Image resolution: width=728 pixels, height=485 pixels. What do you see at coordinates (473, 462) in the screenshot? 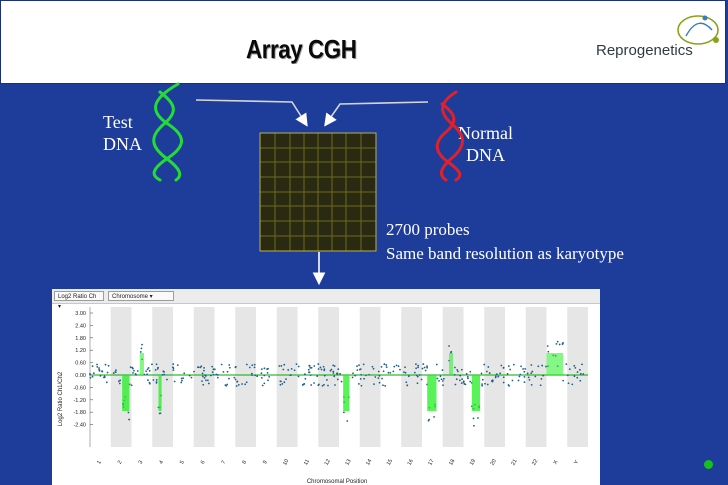
I see `x-tick-label: 19` at bounding box center [473, 462].